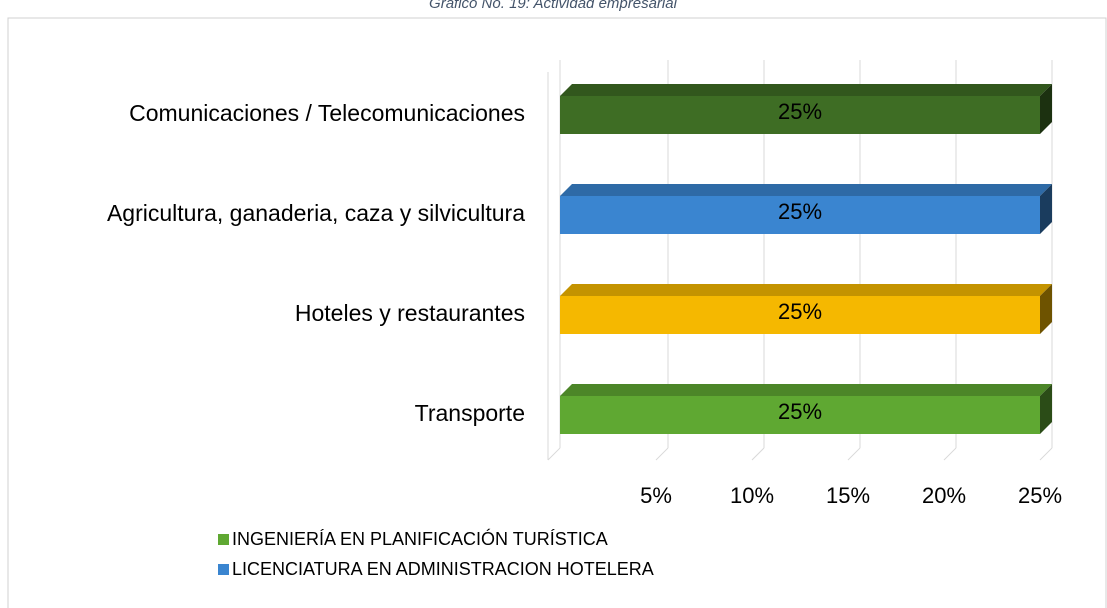  I want to click on axis-floor, so click(554, 454).